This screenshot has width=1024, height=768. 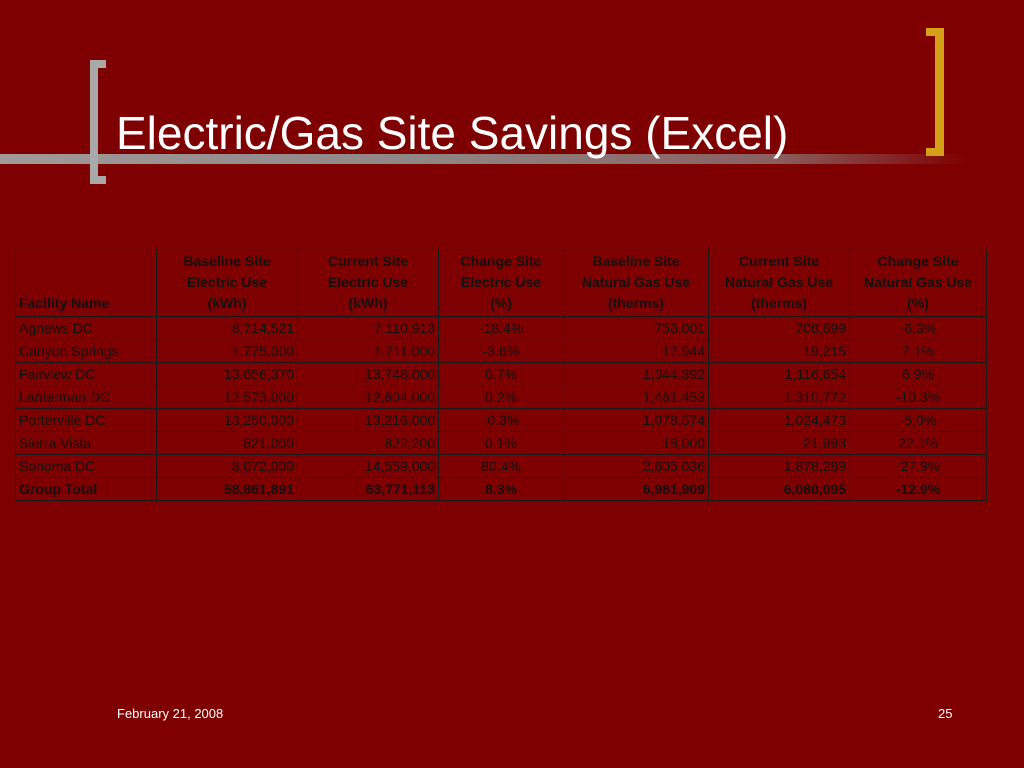 What do you see at coordinates (636, 489) in the screenshot?
I see `baseline-gas-cell: 6,981,909` at bounding box center [636, 489].